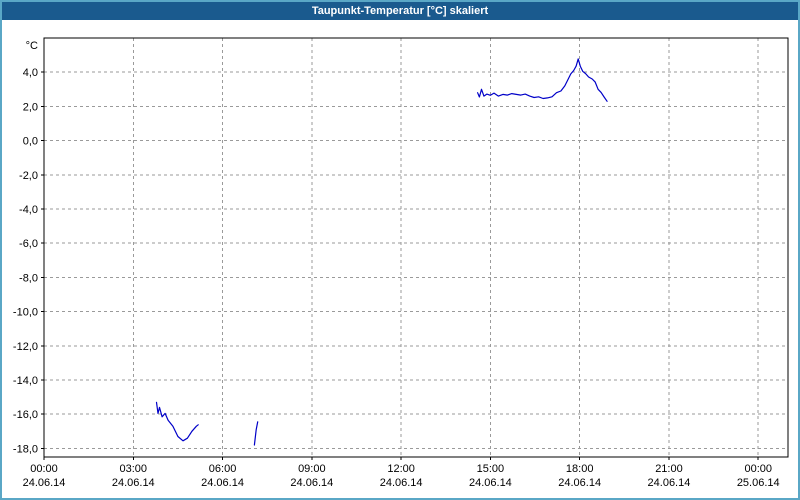 The height and width of the screenshot is (500, 800). I want to click on chart-title-bar: Taupunkt-Temperatur [°C] skaliert, so click(400, 11).